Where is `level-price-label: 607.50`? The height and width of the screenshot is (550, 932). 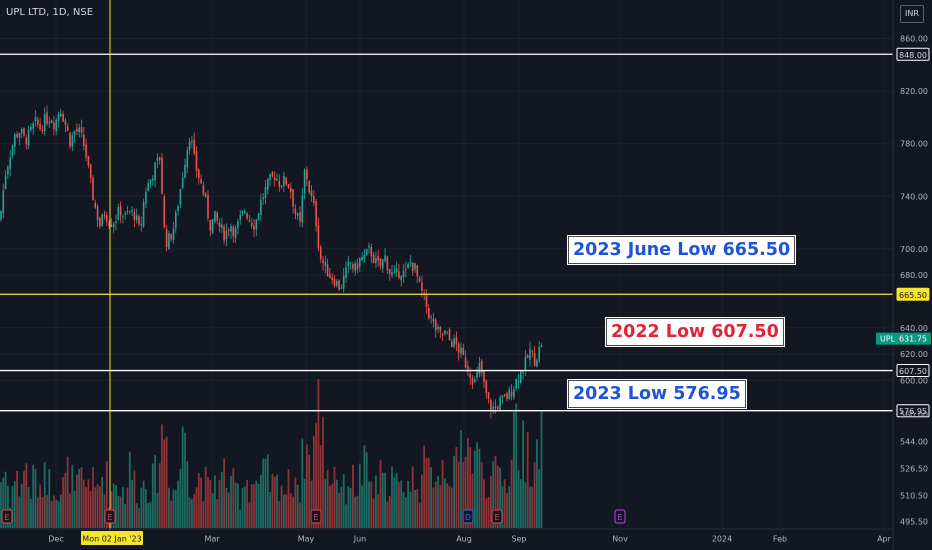
level-price-label: 607.50 is located at coordinates (913, 371).